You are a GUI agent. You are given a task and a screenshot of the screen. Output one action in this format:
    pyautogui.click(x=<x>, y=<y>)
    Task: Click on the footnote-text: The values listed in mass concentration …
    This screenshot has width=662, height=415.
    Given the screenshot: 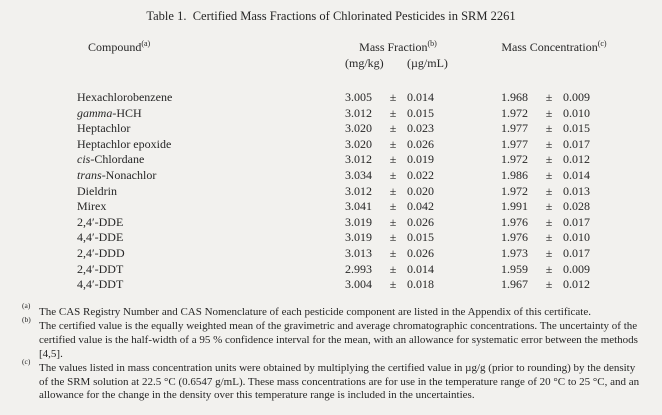 What is the action you would take?
    pyautogui.click(x=339, y=381)
    